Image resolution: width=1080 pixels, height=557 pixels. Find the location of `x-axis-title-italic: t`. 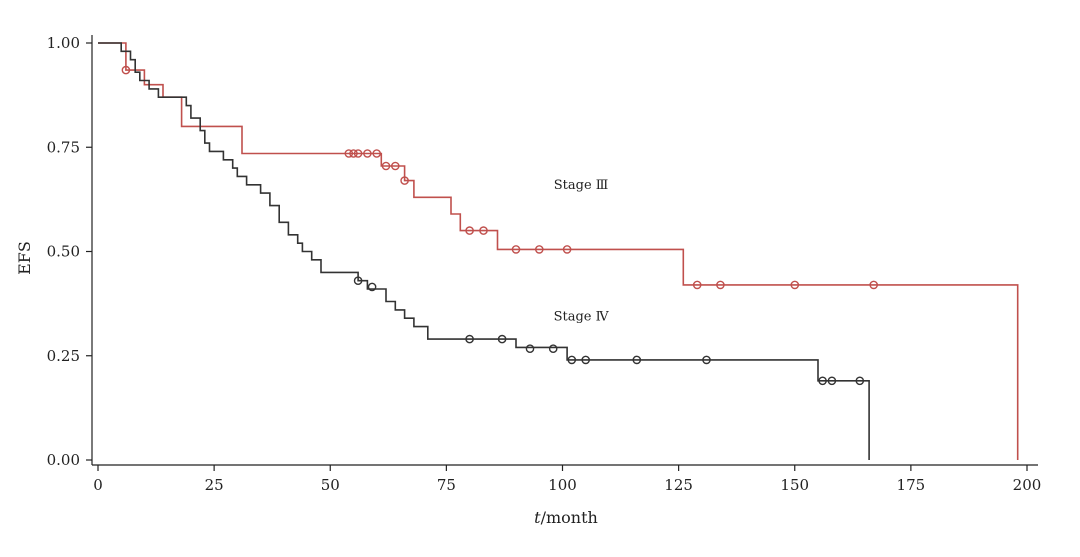

x-axis-title-italic: t is located at coordinates (537, 517).